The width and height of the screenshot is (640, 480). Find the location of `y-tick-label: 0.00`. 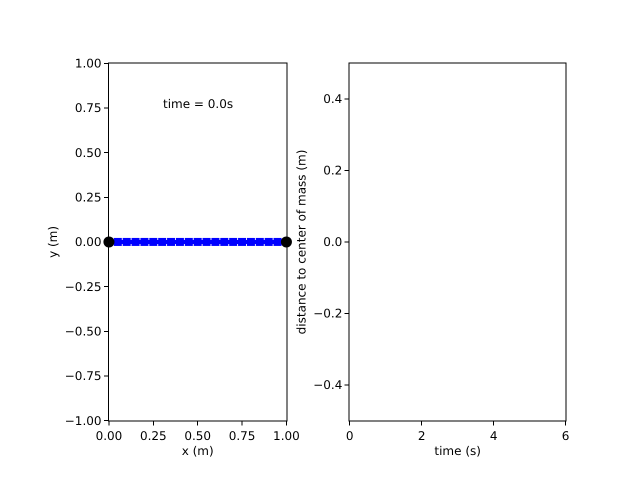

y-tick-label: 0.00 is located at coordinates (88, 242).